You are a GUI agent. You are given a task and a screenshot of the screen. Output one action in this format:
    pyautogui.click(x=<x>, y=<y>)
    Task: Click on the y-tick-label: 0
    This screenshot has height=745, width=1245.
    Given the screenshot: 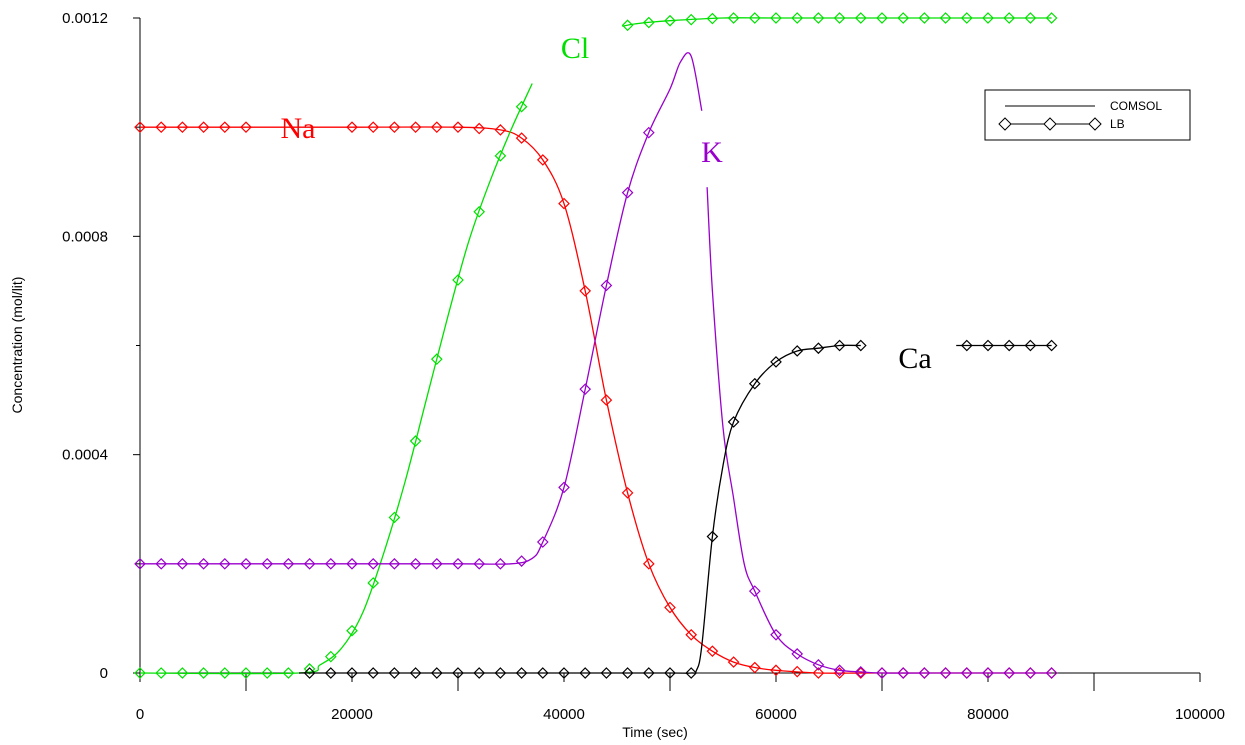 What is the action you would take?
    pyautogui.click(x=104, y=673)
    